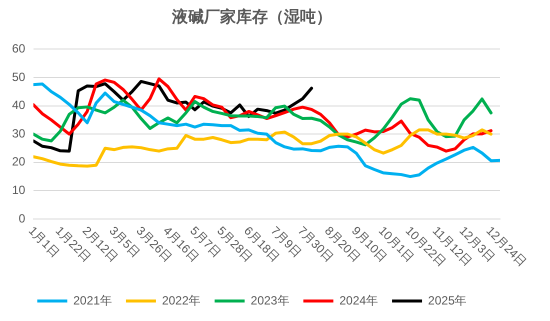 The image size is (550, 321). I want to click on y-tick-label: 50, so click(19, 77).